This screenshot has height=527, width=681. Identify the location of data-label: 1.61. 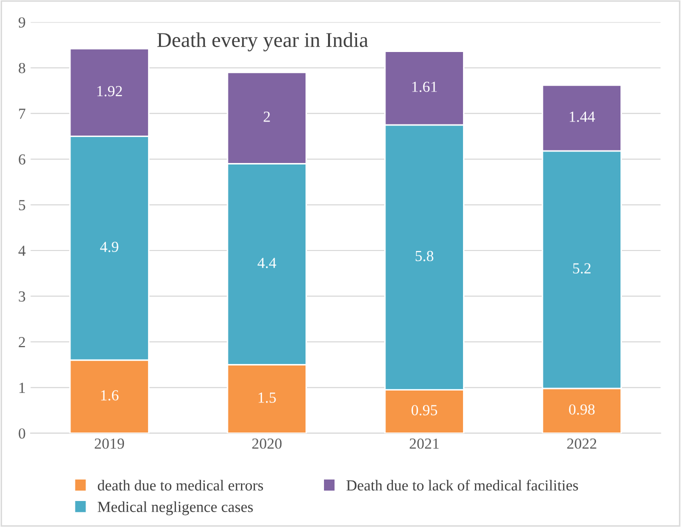
(424, 87).